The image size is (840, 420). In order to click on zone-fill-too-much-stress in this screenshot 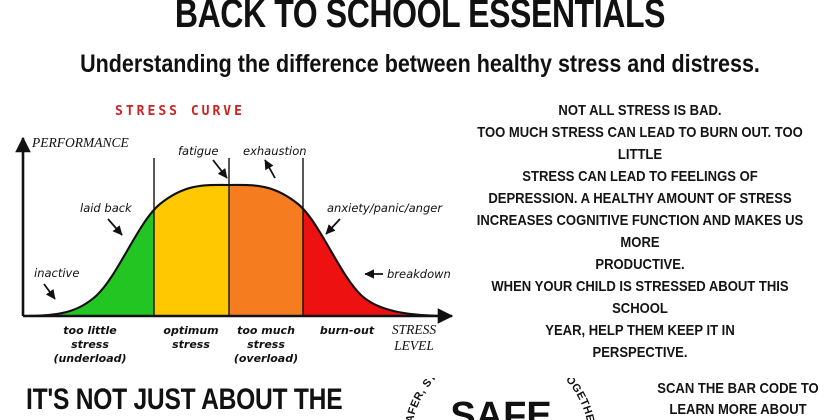, I will do `click(266, 250)`.